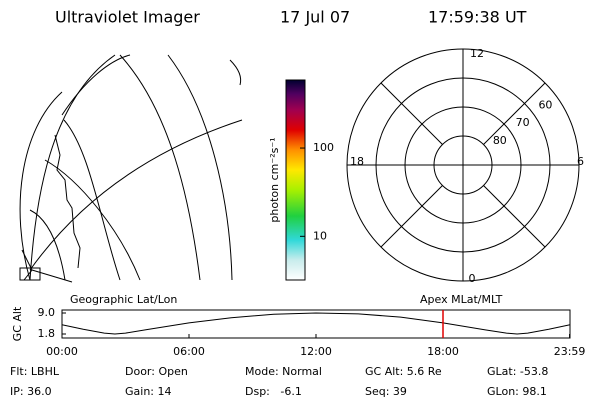 Image resolution: width=600 pixels, height=400 pixels. What do you see at coordinates (545, 104) in the screenshot?
I see `ring-label: 60` at bounding box center [545, 104].